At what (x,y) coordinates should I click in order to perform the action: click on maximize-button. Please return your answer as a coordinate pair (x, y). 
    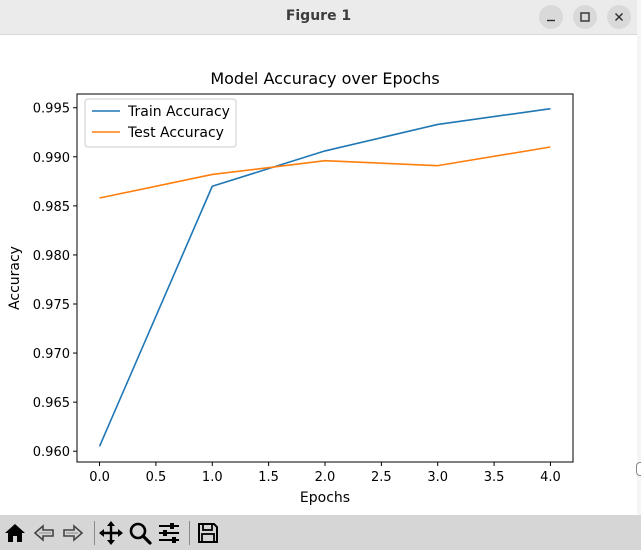
    Looking at the image, I should click on (585, 17).